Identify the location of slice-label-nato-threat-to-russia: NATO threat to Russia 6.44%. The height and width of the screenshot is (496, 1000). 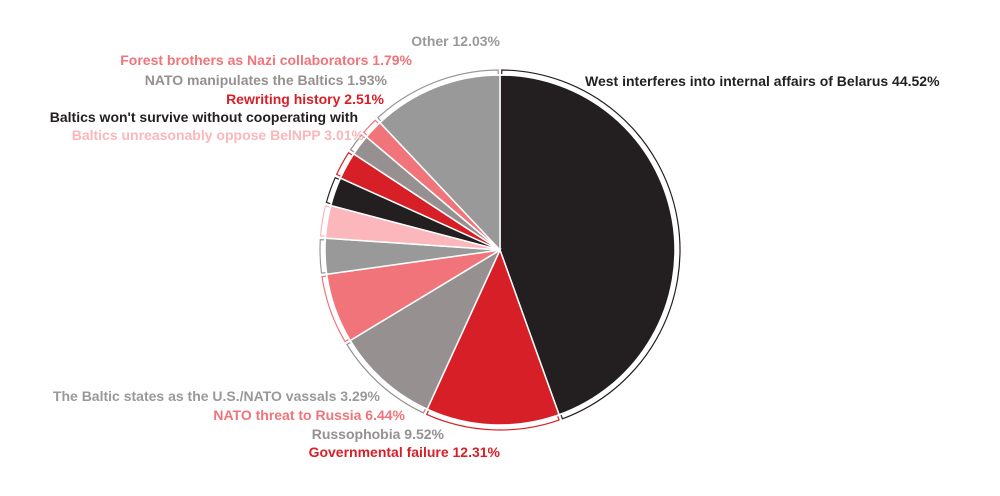
(309, 415).